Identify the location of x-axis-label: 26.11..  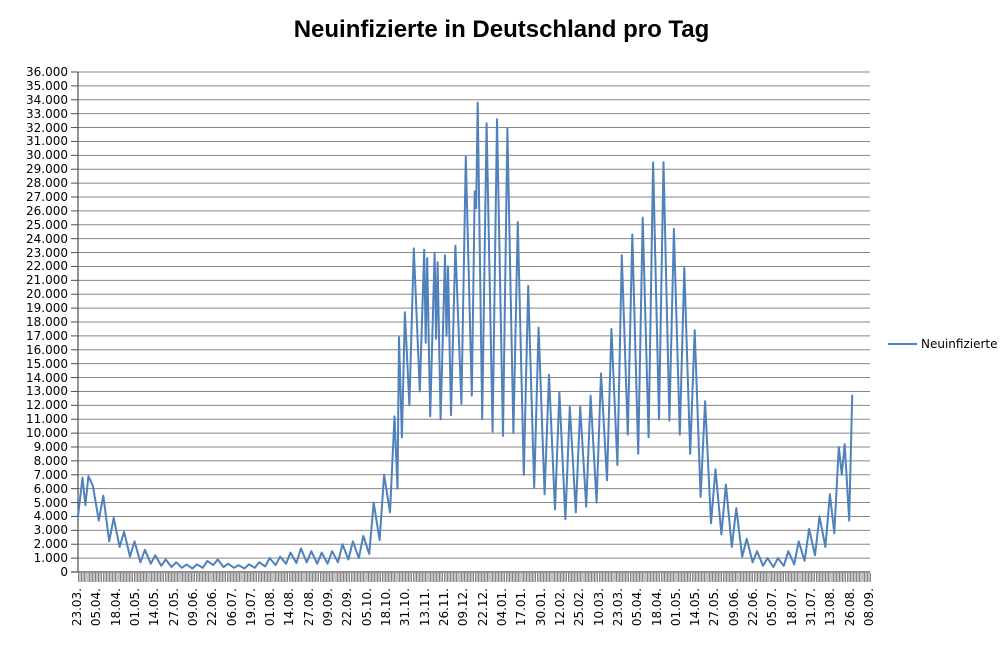
(444, 607).